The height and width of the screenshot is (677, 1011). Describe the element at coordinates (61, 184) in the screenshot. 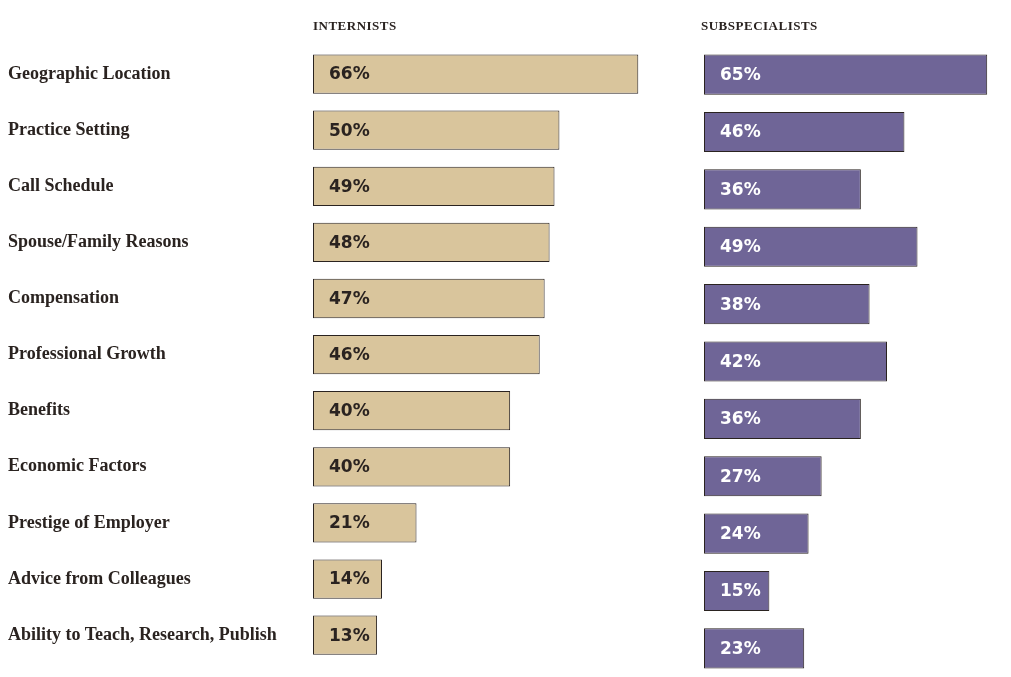

I see `y-tick-label: Call Schedule` at that location.